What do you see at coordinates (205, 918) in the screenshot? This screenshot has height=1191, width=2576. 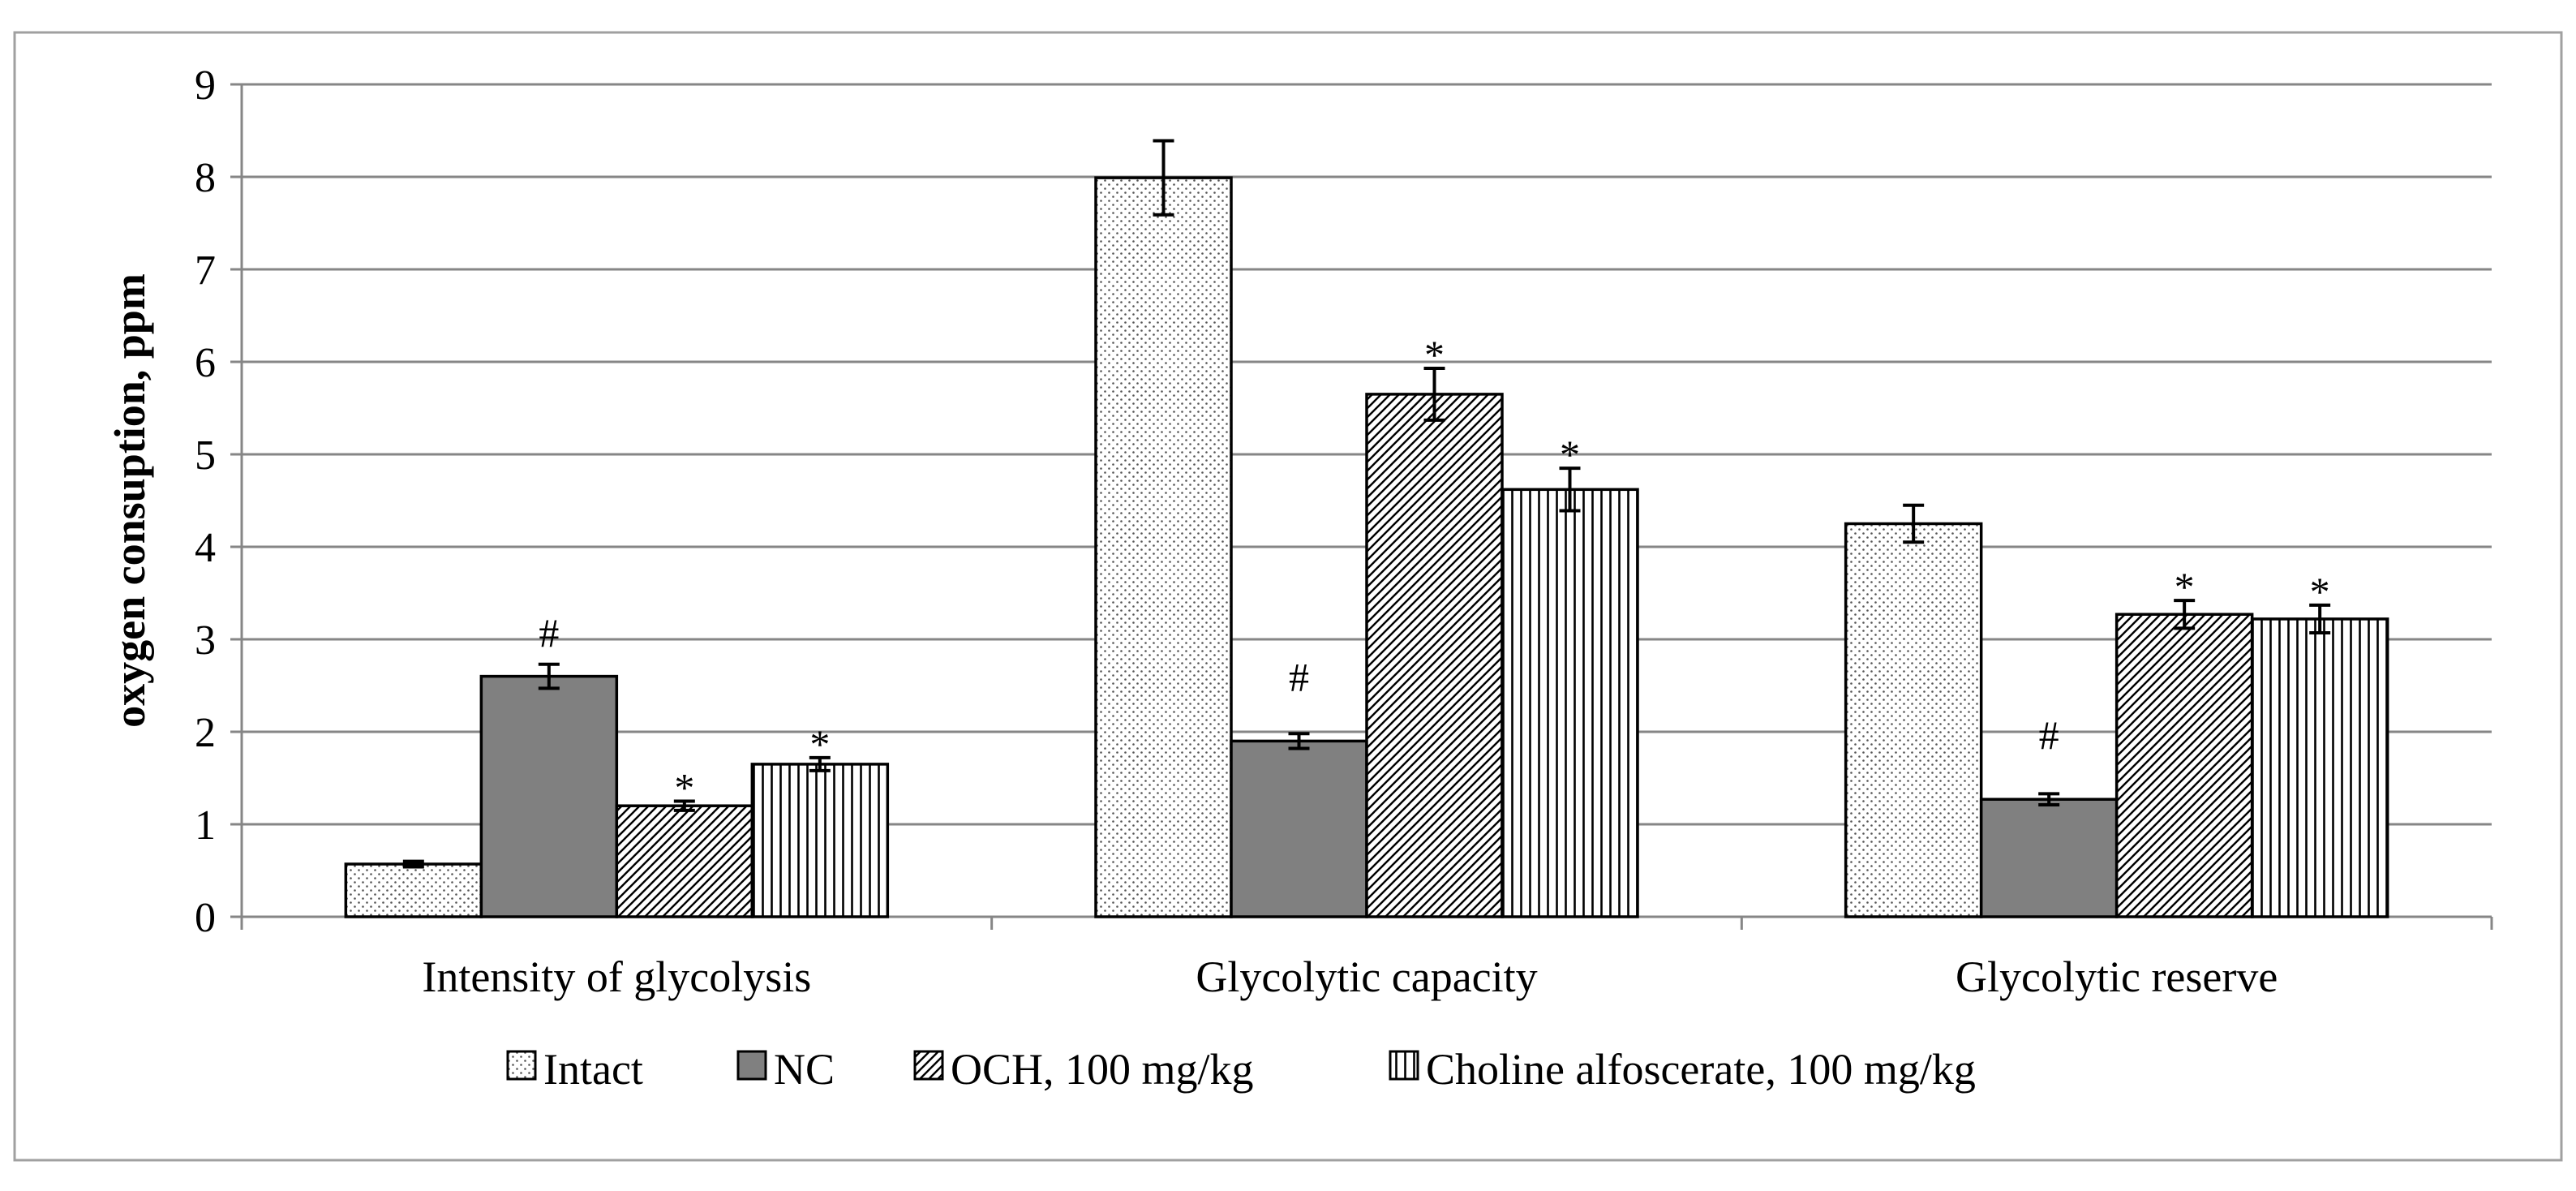 I see `y-tick-label: 0` at bounding box center [205, 918].